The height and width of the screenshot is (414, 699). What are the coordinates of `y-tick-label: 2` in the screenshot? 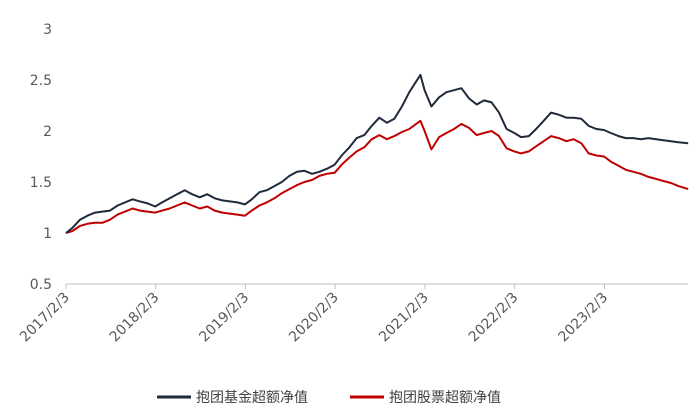 It's located at (47, 132).